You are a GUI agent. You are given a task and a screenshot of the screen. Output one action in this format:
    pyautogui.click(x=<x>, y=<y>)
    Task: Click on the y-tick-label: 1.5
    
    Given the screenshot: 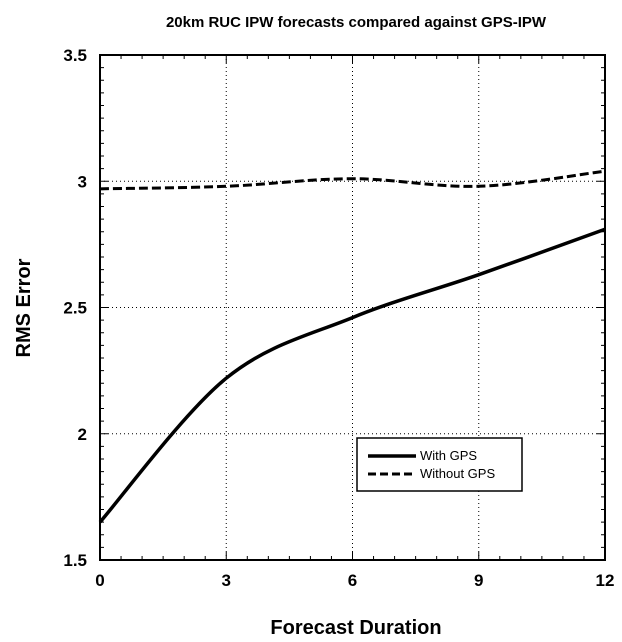 What is the action you would take?
    pyautogui.click(x=75, y=560)
    